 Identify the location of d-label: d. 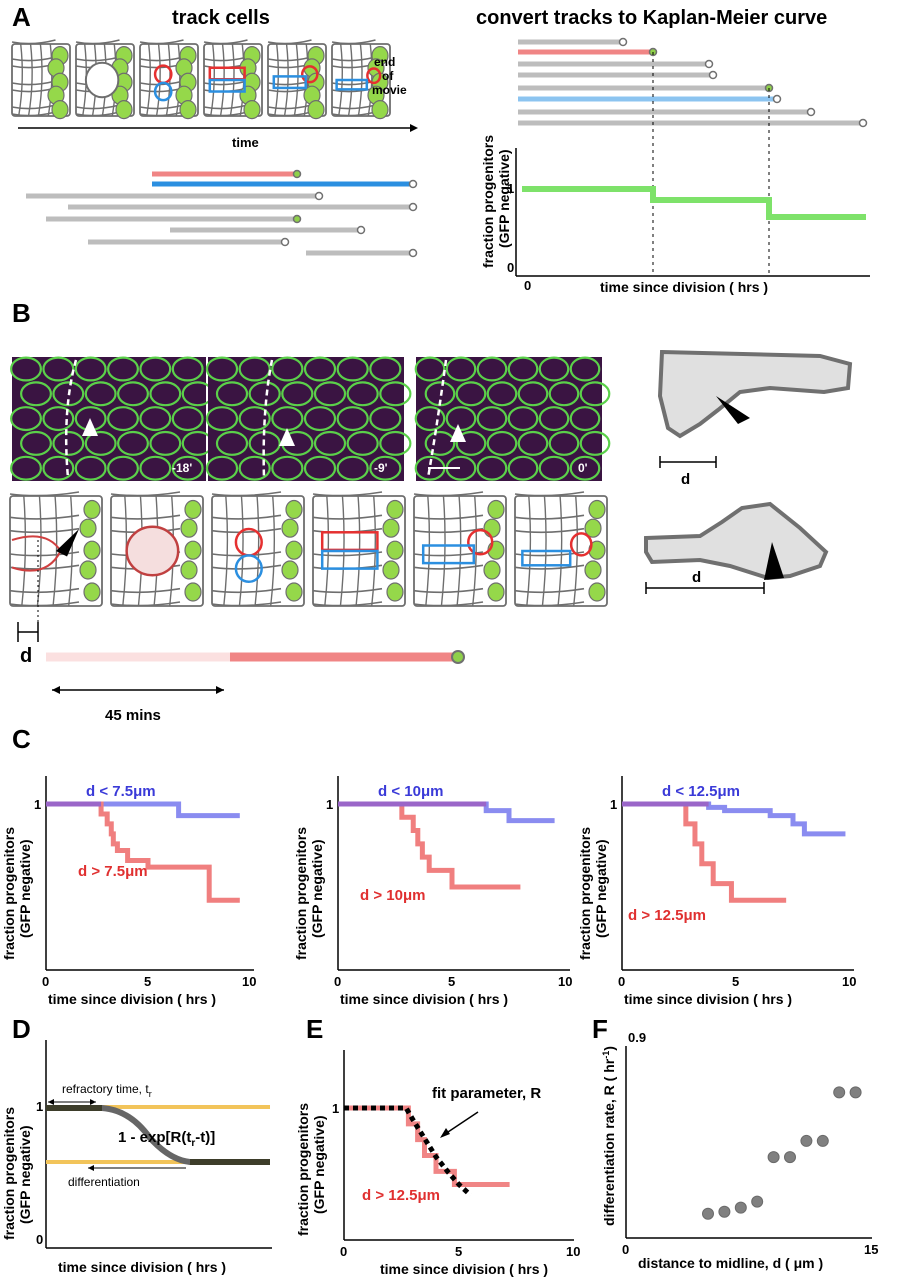
(26, 656).